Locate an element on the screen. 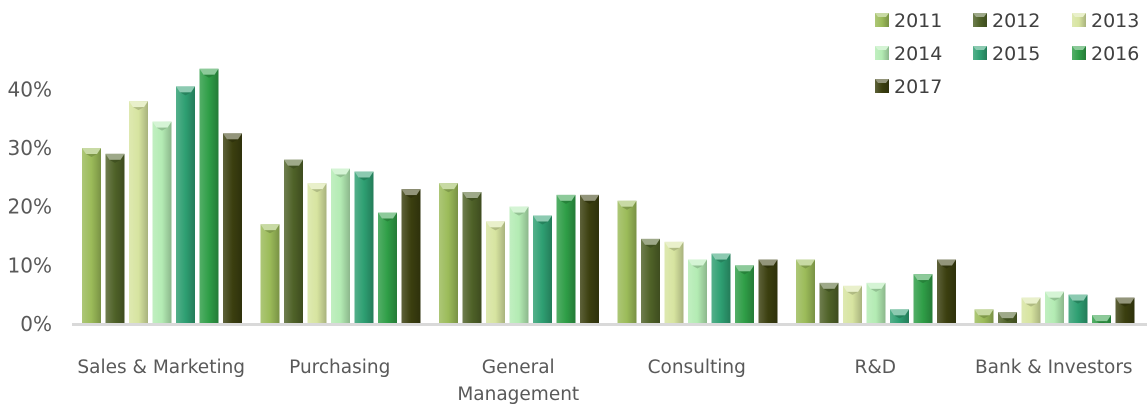  legend-swatch-cap-2015 is located at coordinates (980, 48).